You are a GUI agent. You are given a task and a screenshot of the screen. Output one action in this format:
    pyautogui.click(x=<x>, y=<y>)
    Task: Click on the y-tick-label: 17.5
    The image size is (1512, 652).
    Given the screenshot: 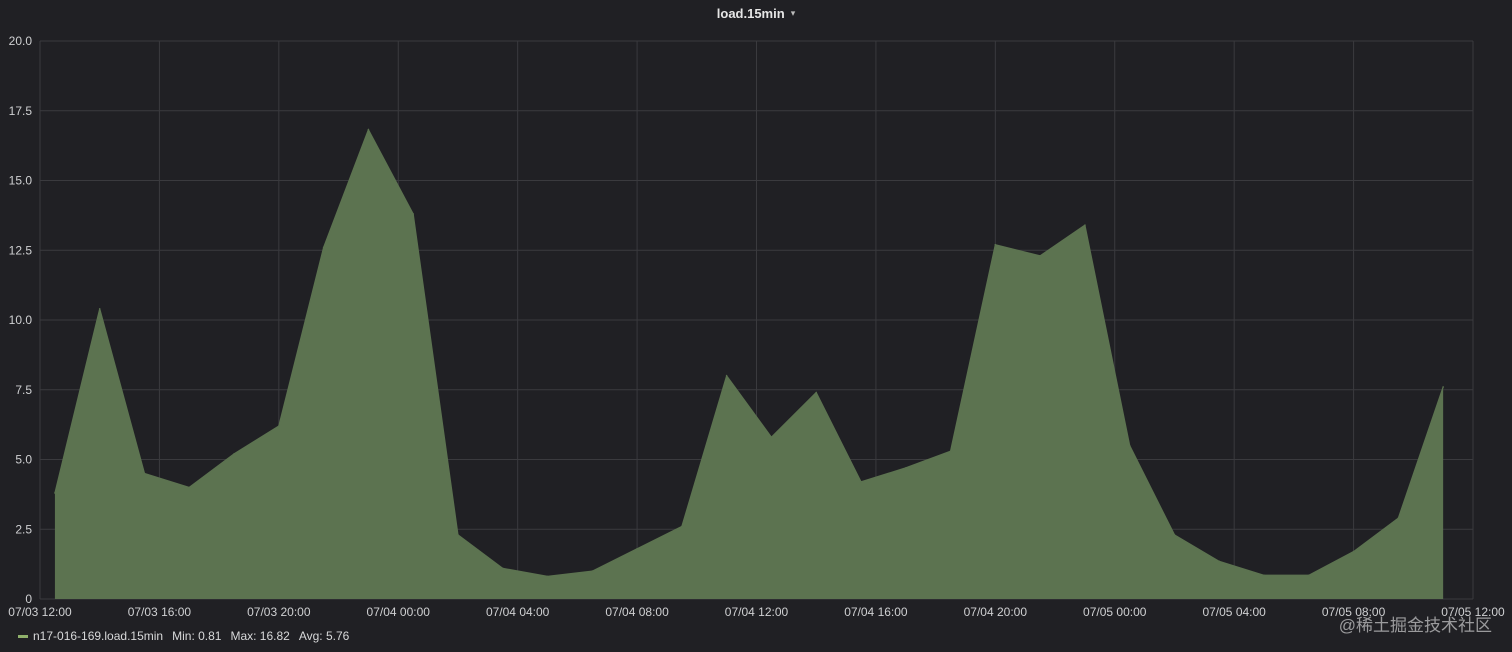 What is the action you would take?
    pyautogui.click(x=21, y=111)
    